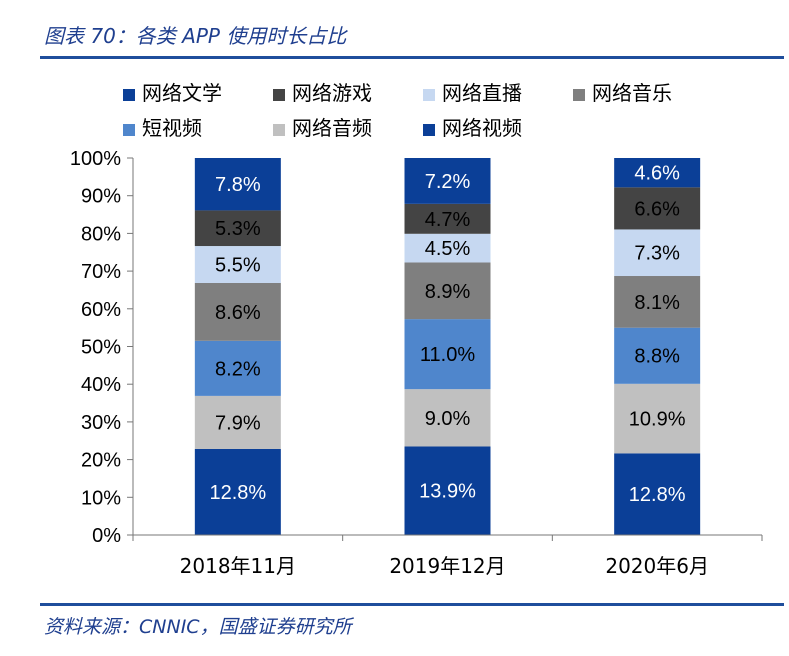 The image size is (789, 656). Describe the element at coordinates (482, 128) in the screenshot. I see `legend-label: 网络视频` at that location.